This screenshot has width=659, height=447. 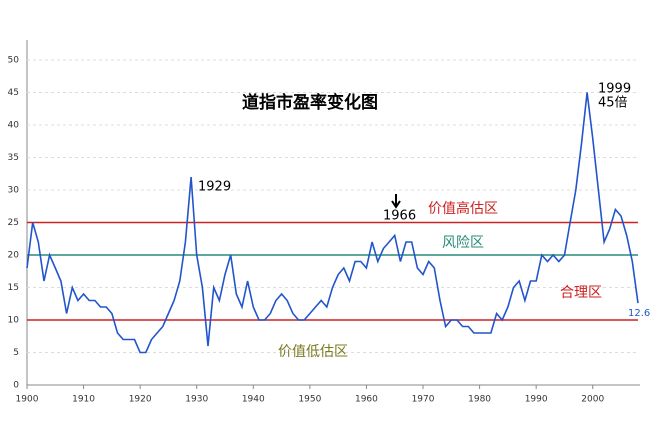 What do you see at coordinates (140, 400) in the screenshot?
I see `x-tick-label: 1920` at bounding box center [140, 400].